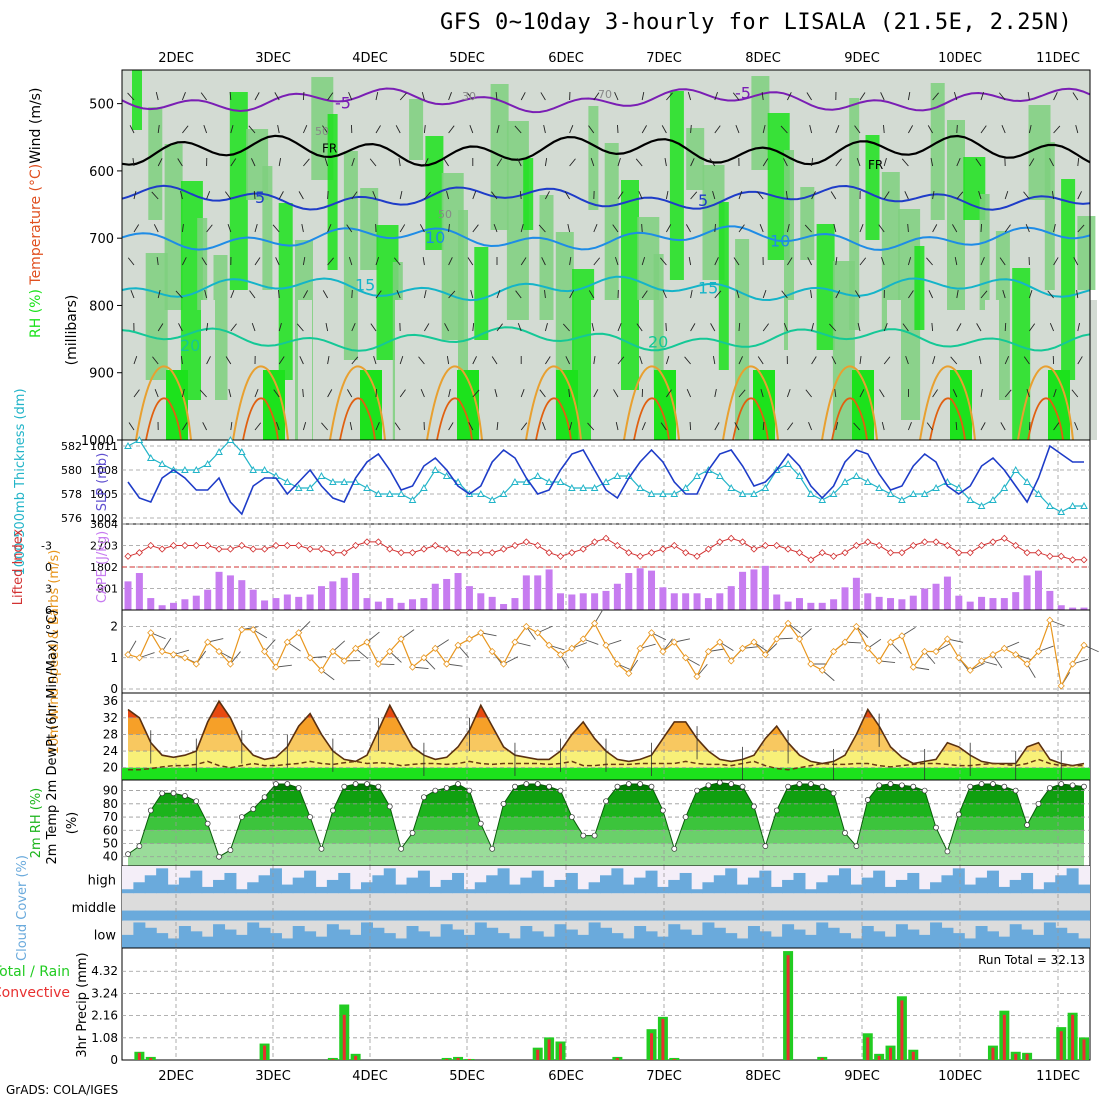 The width and height of the screenshot is (1100, 1100). What do you see at coordinates (72, 823) in the screenshot?
I see `rh2m-units: (%)` at bounding box center [72, 823].